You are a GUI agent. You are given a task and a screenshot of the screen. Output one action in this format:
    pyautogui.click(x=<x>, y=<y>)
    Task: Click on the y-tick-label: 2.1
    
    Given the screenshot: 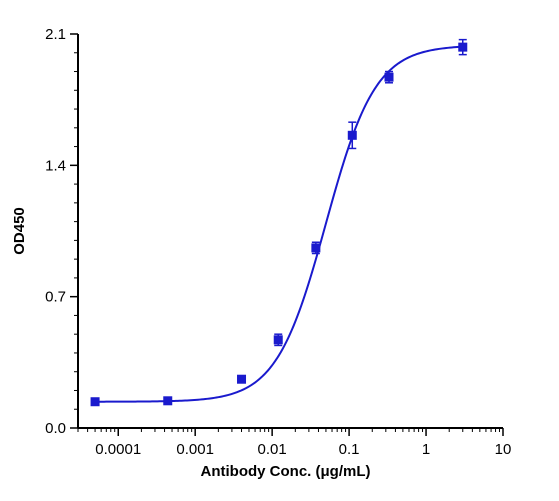 What is the action you would take?
    pyautogui.click(x=55, y=34)
    